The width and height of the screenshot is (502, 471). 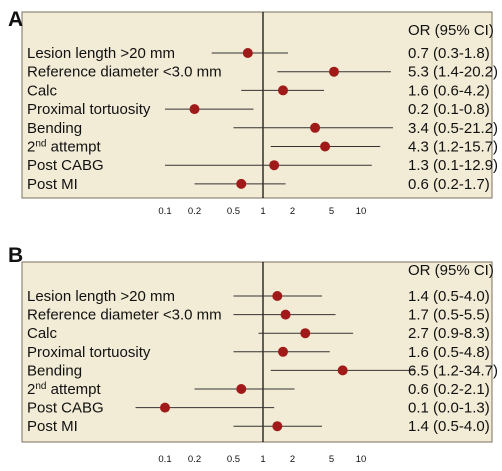 I want to click on panel-label: A, so click(x=15, y=19).